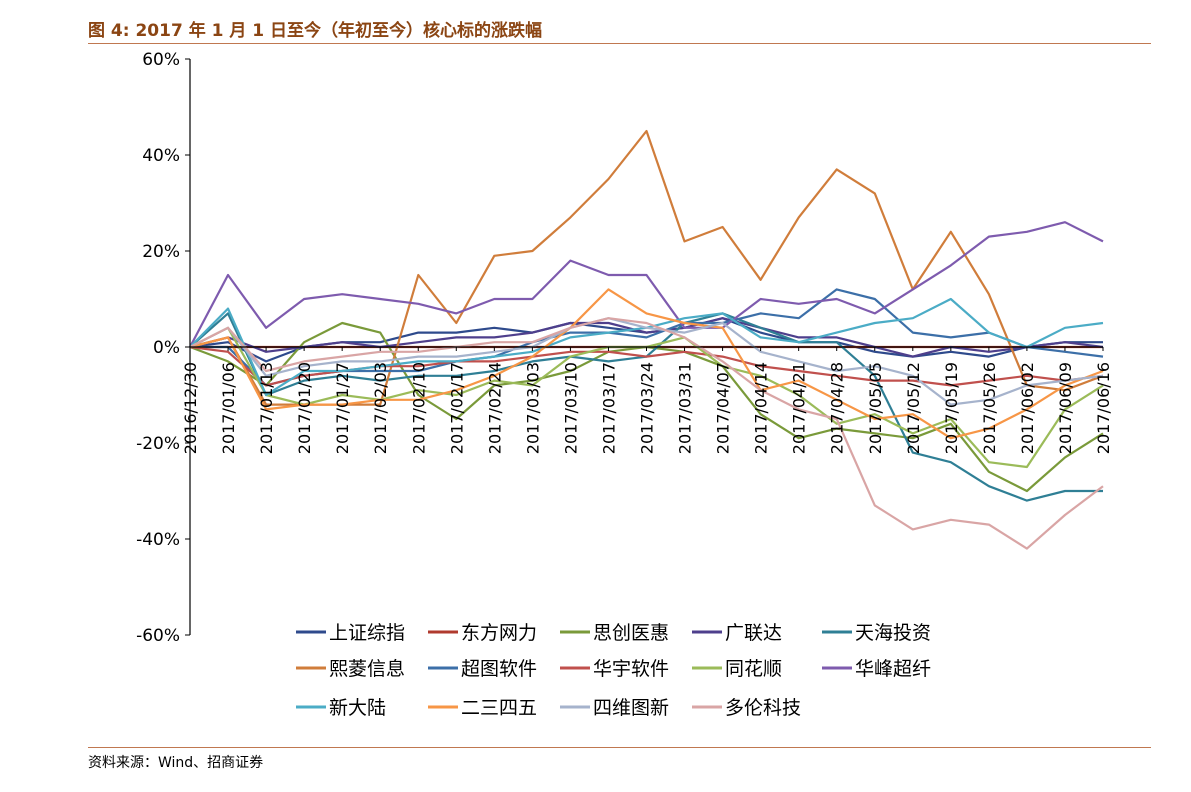 The height and width of the screenshot is (792, 1191). I want to click on legend-label: 华峰超纤, so click(893, 669).